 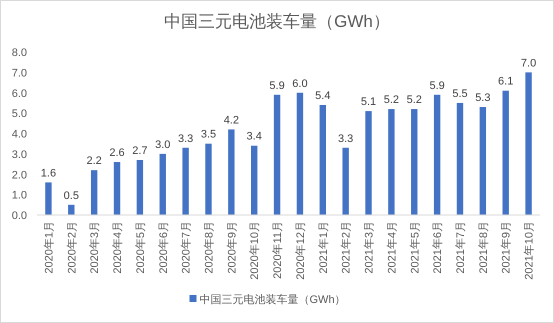 What do you see at coordinates (460, 247) in the screenshot?
I see `x-tick-label: 2021年7月` at bounding box center [460, 247].